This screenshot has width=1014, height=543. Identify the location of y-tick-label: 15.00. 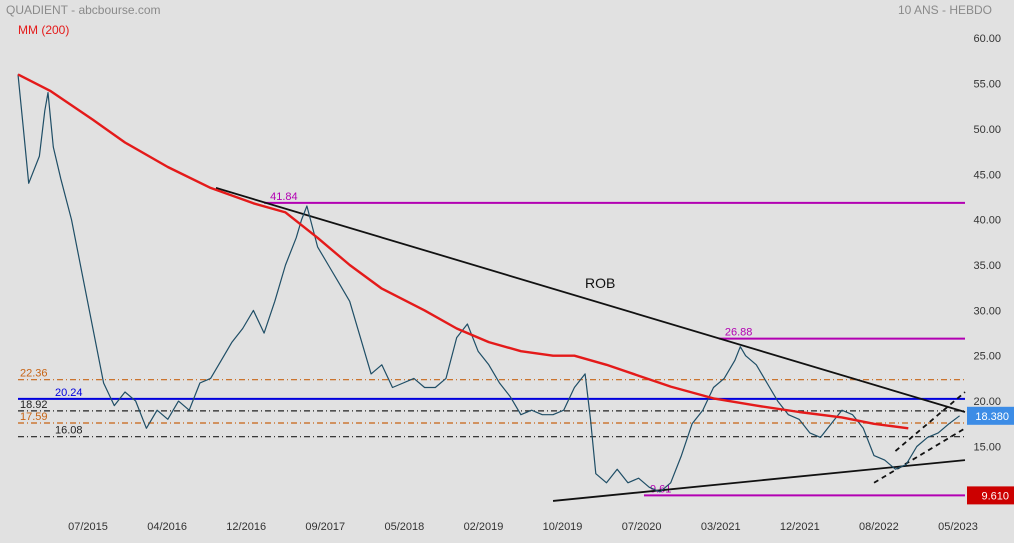
(987, 447).